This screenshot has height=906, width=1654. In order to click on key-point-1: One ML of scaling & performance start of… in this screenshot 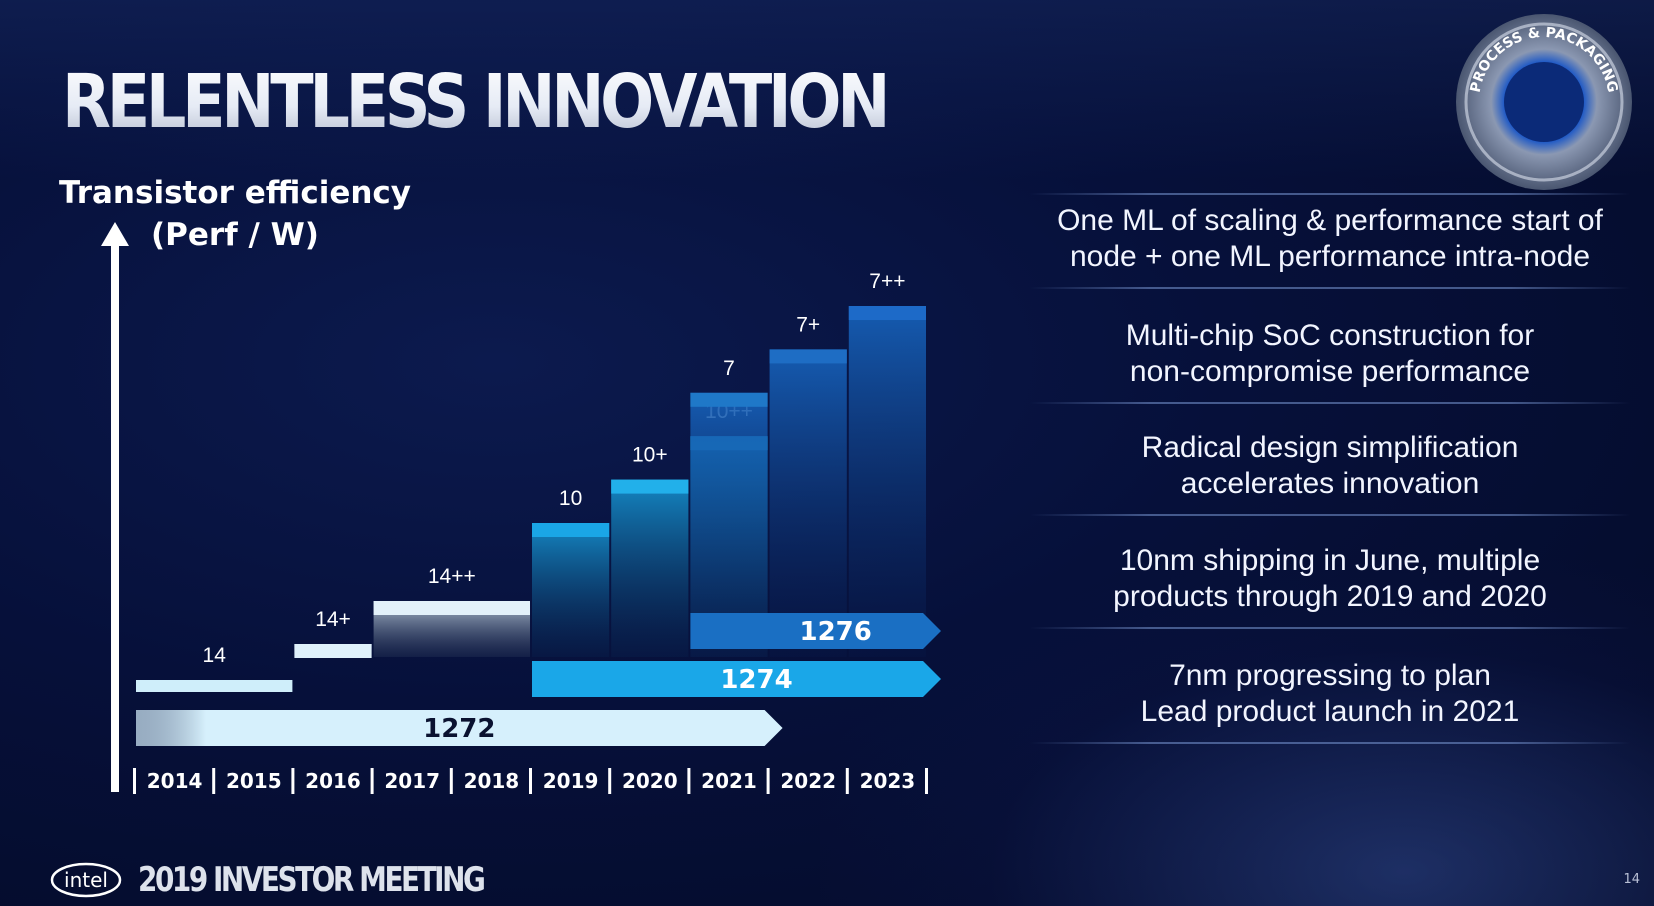, I will do `click(1330, 239)`.